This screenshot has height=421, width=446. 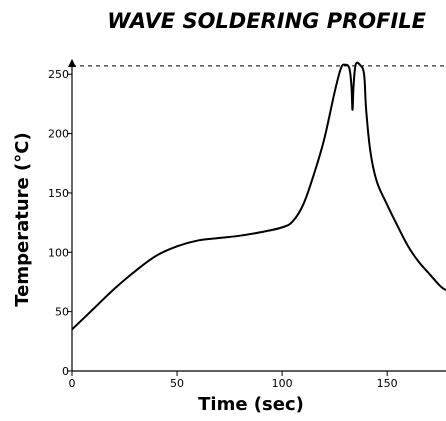 What do you see at coordinates (387, 383) in the screenshot?
I see `x-tick-label: 150` at bounding box center [387, 383].